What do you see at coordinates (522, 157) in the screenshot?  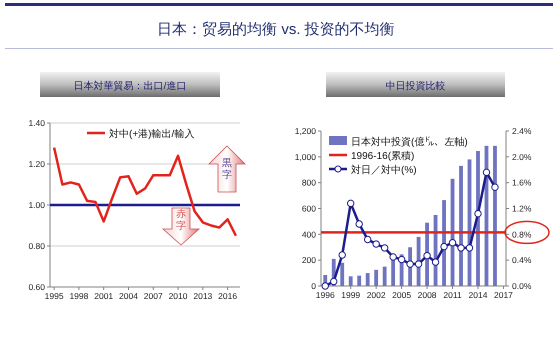 I see `y2-tick-label: 2.0%` at bounding box center [522, 157].